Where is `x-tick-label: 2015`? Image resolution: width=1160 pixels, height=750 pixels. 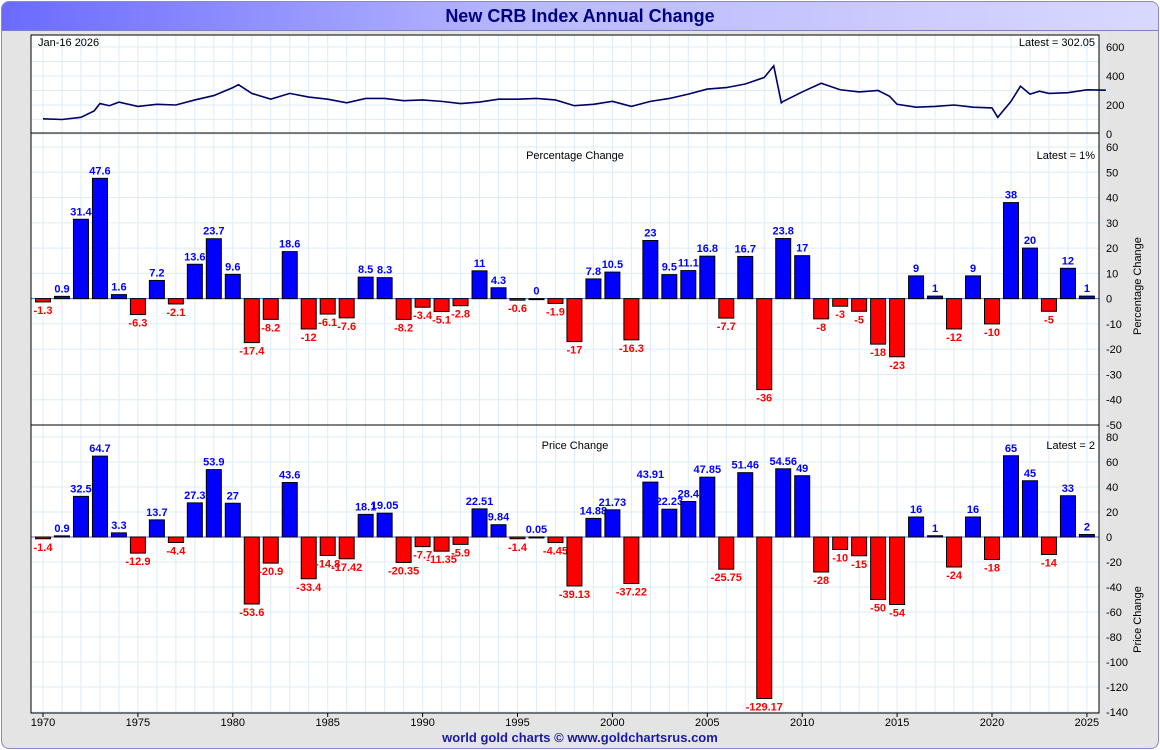
x-tick-label: 2015 is located at coordinates (897, 723).